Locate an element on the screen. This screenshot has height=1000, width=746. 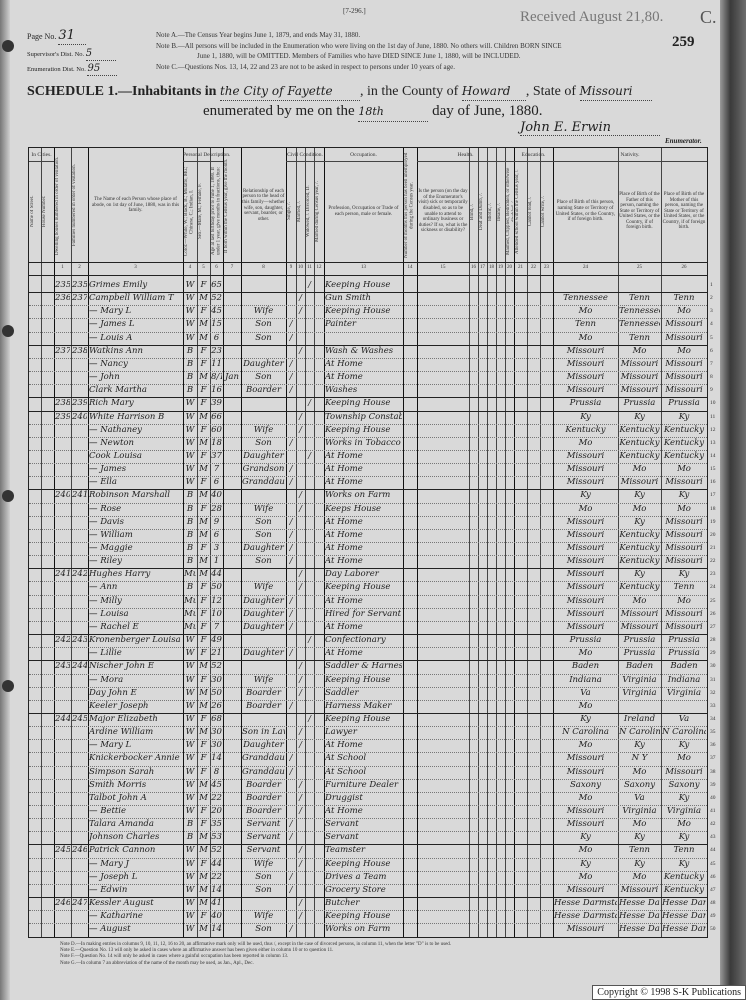
mother-birthplace: N Carolina is located at coordinates (684, 732).